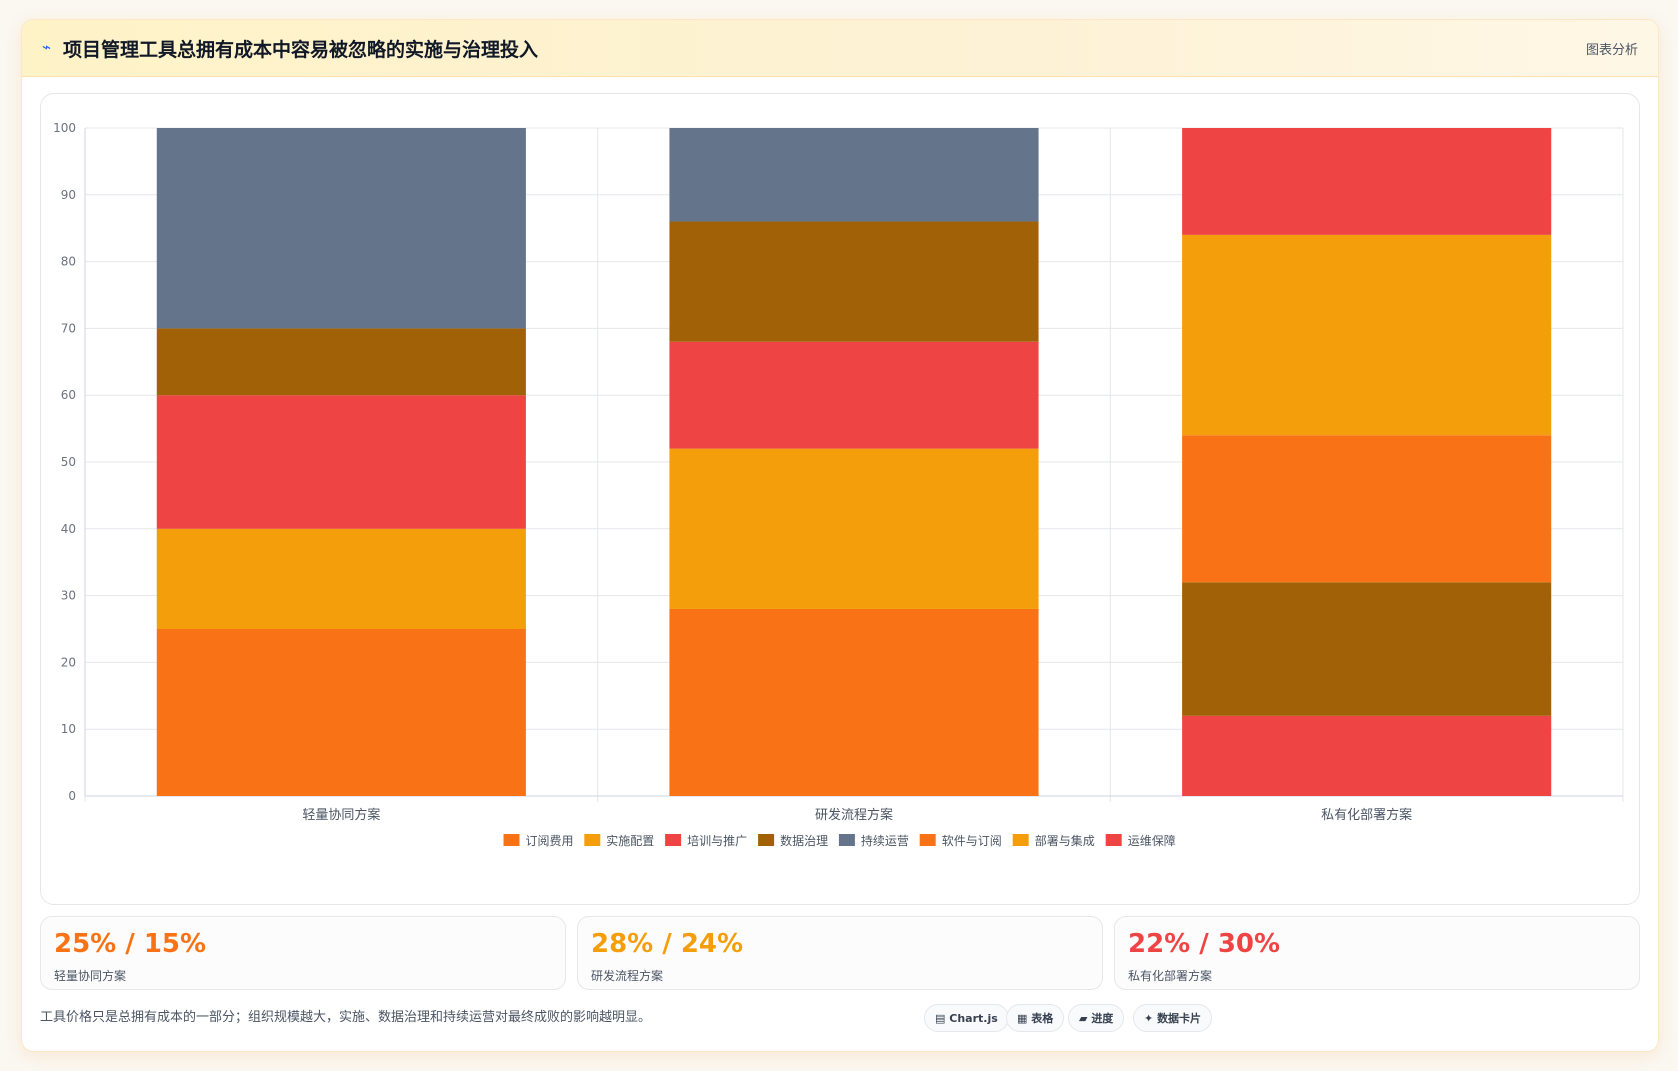 The width and height of the screenshot is (1678, 1071). Describe the element at coordinates (303, 953) in the screenshot. I see `stat-card-light: 25% / 15% 轻量协同方案` at that location.